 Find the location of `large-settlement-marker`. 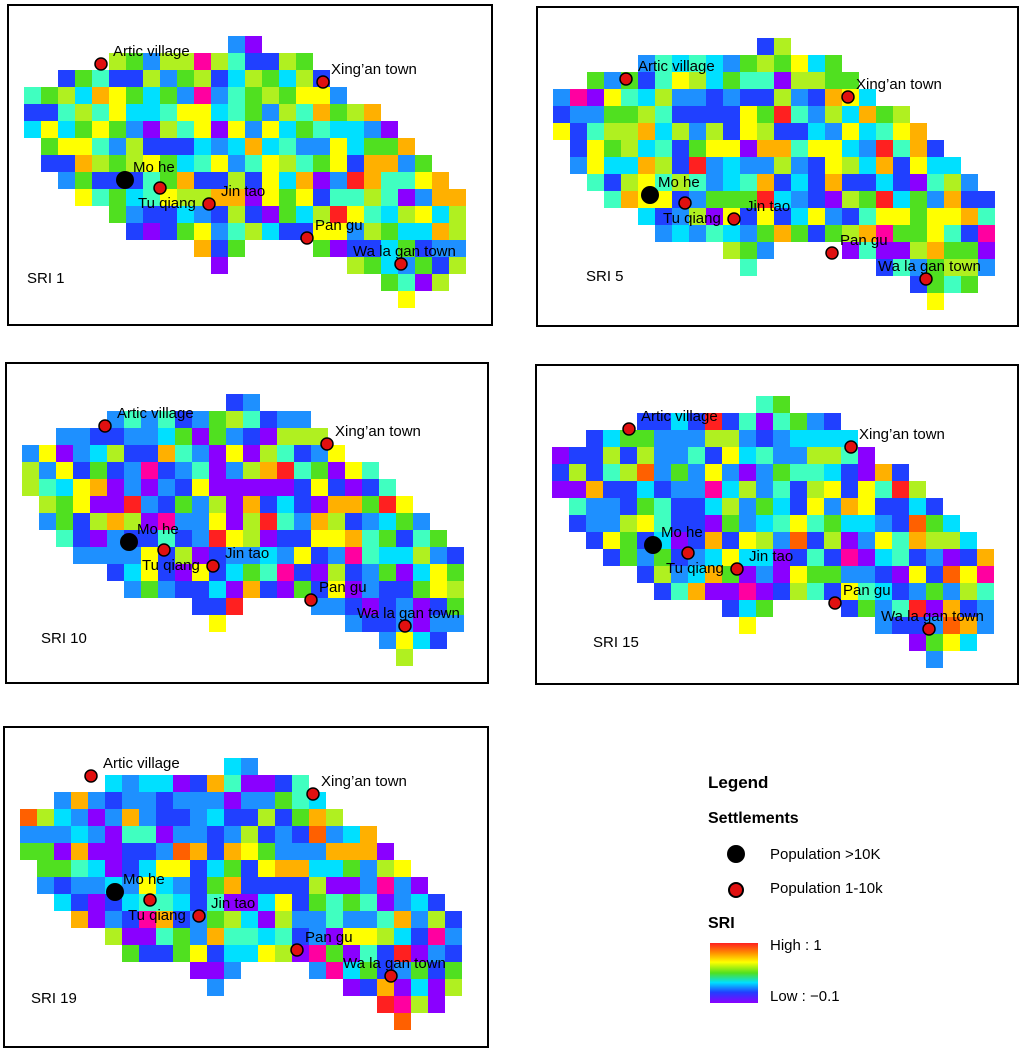

large-settlement-marker is located at coordinates (129, 542).